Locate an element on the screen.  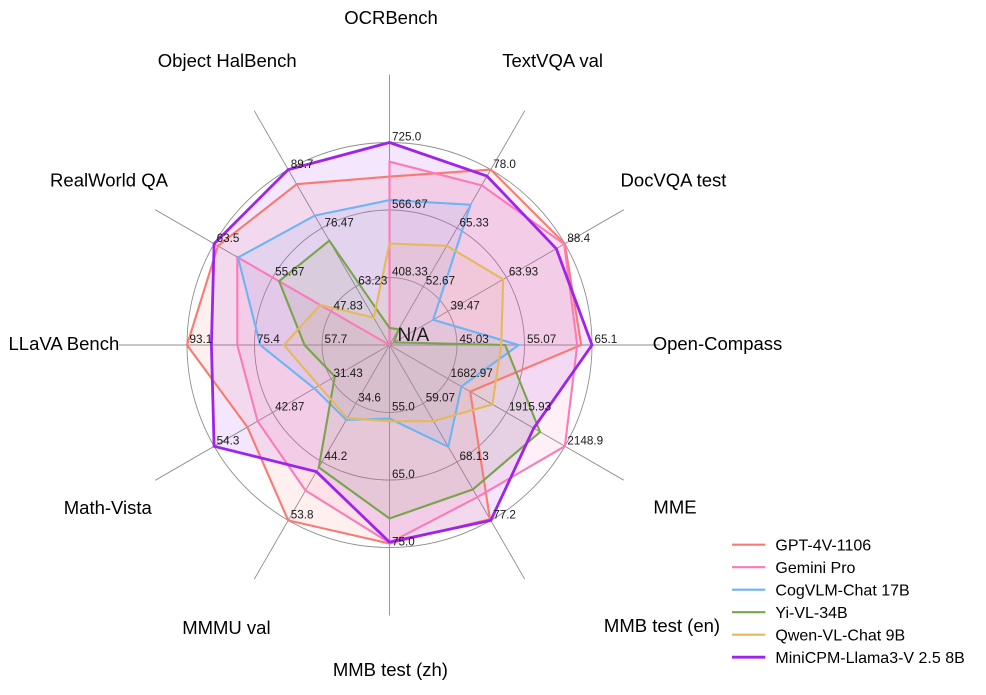
svg-text: TextVQA val is located at coordinates (552, 60).